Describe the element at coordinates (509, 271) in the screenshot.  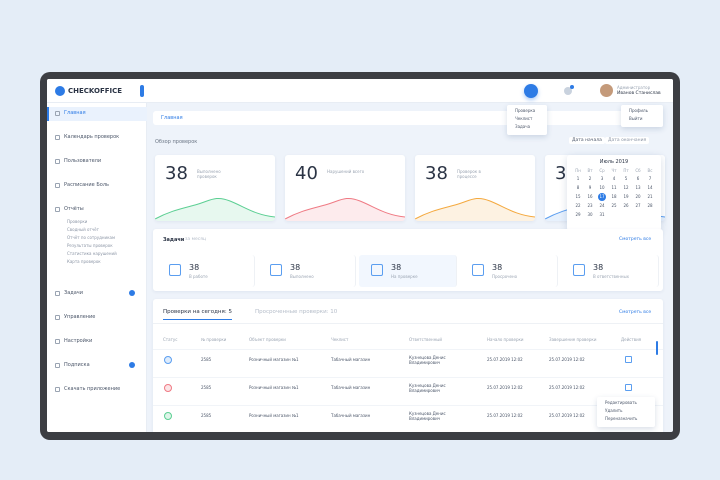
I see `task-item: 38 Просрочено` at that location.